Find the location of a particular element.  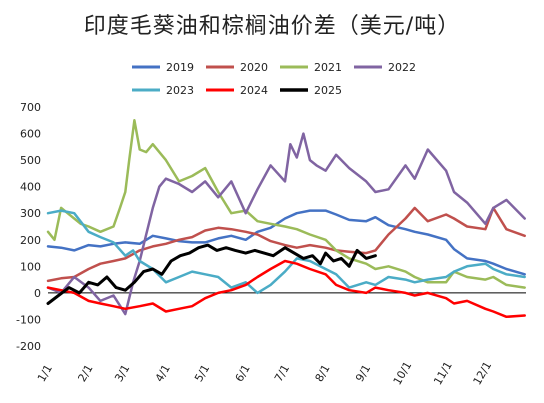

x-tick-label: 3/1 is located at coordinates (122, 373).